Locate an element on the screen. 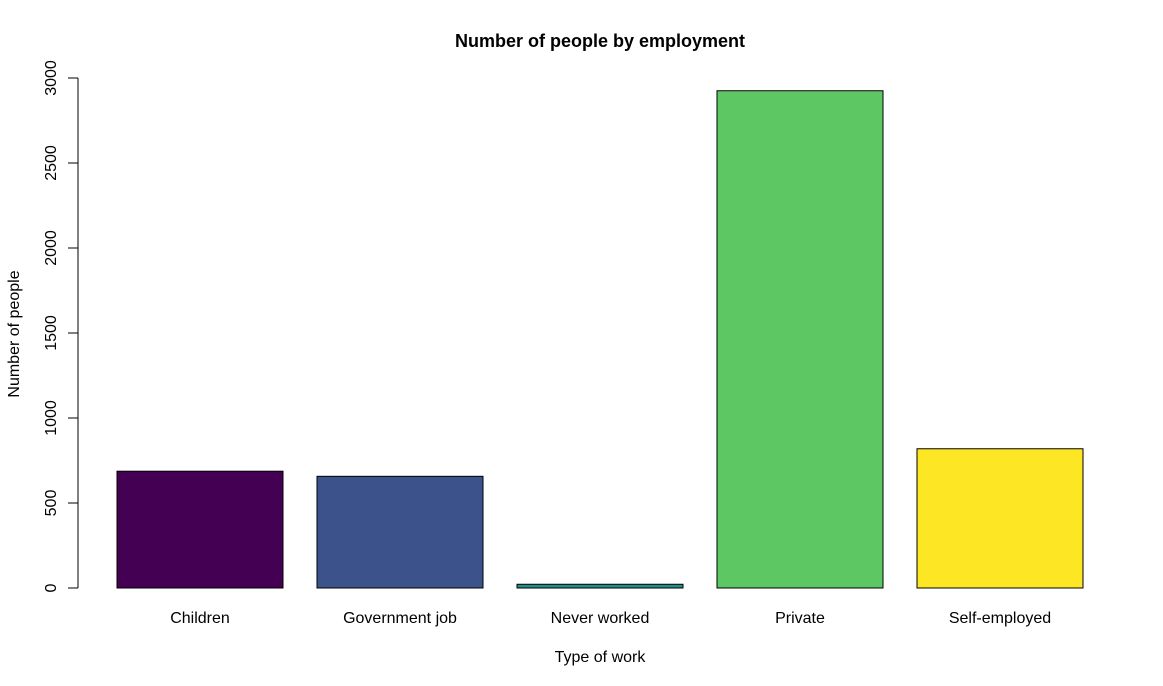 Image resolution: width=1163 pixels, height=686 pixels. y-tick-label: 0 is located at coordinates (51, 587).